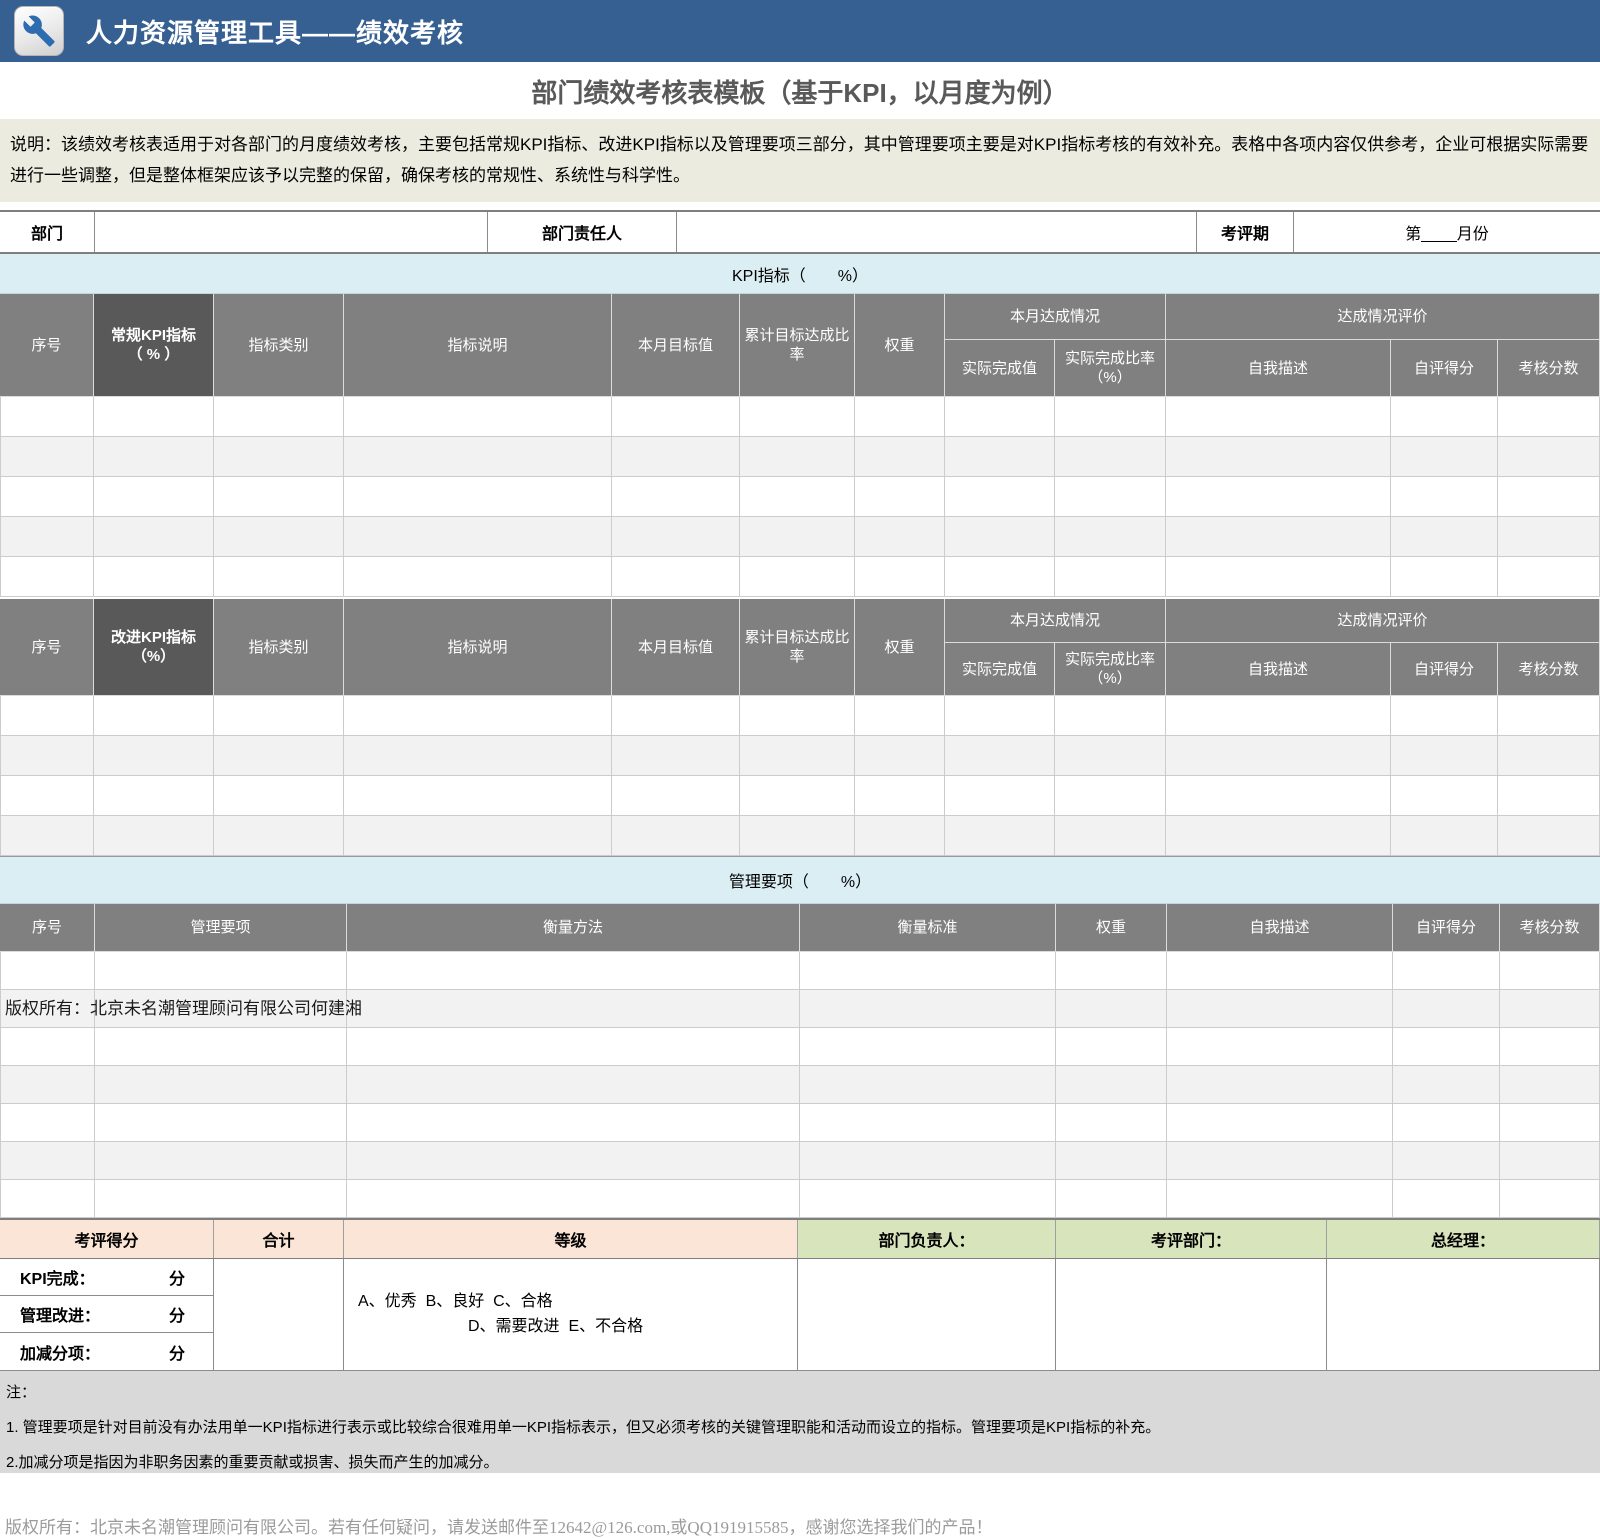 Image resolution: width=1600 pixels, height=1538 pixels. Describe the element at coordinates (1463, 1315) in the screenshot. I see `gm-signature-cell` at that location.